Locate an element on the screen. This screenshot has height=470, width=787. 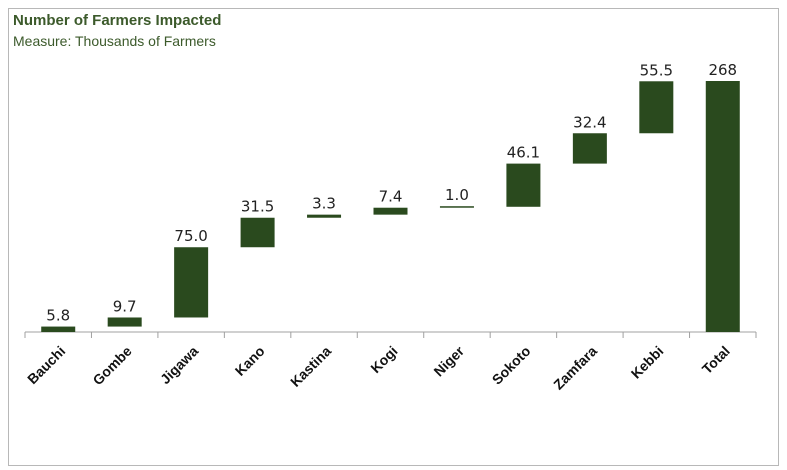
bar-total is located at coordinates (722, 206).